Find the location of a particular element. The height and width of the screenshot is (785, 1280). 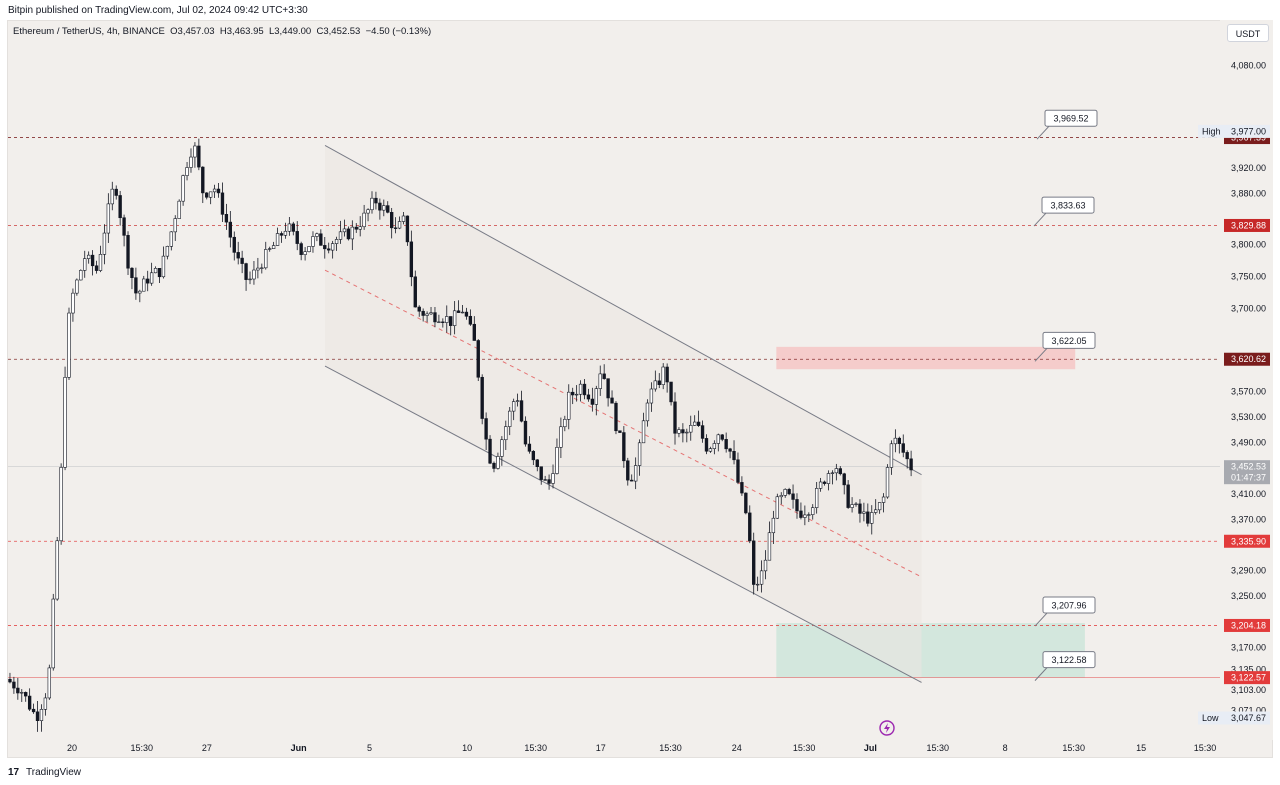

time-tick-label: 17 is located at coordinates (601, 748).